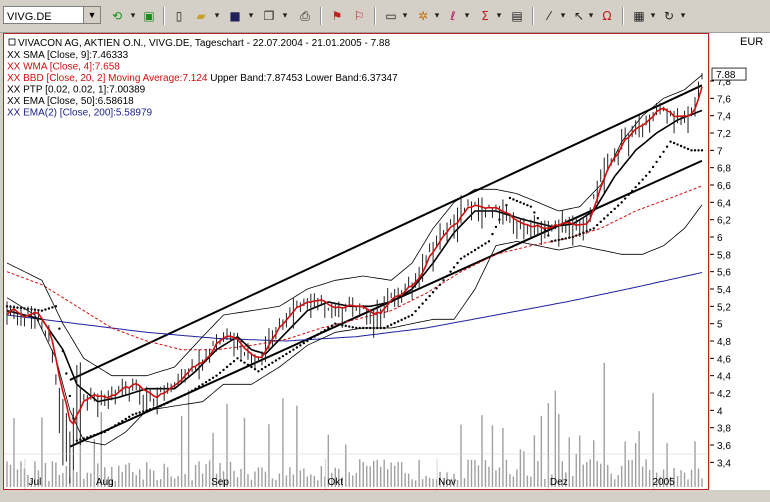  Describe the element at coordinates (305, 16) in the screenshot. I see `print-icon: ⎙` at that location.